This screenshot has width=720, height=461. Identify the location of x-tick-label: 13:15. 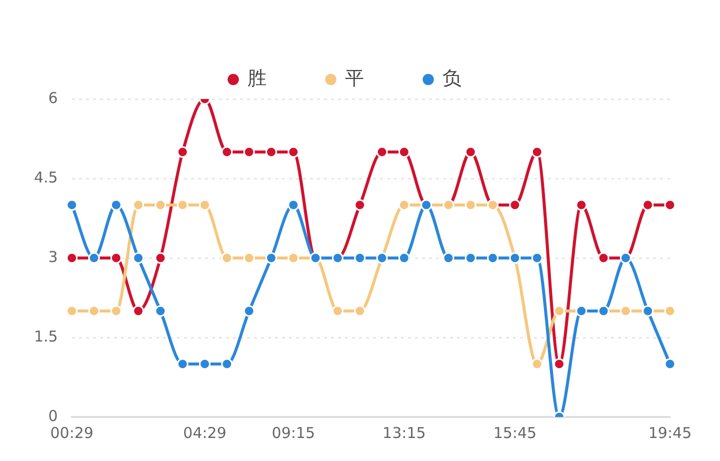
(404, 433).